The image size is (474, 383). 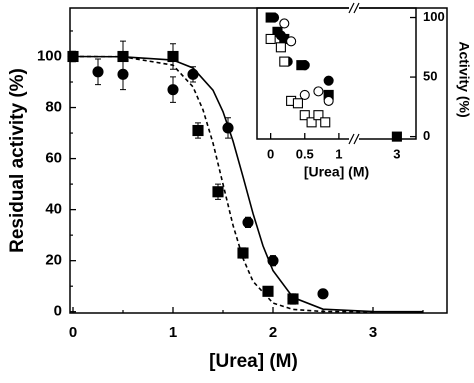 I want to click on y-tick-label: 20, so click(x=53, y=260).